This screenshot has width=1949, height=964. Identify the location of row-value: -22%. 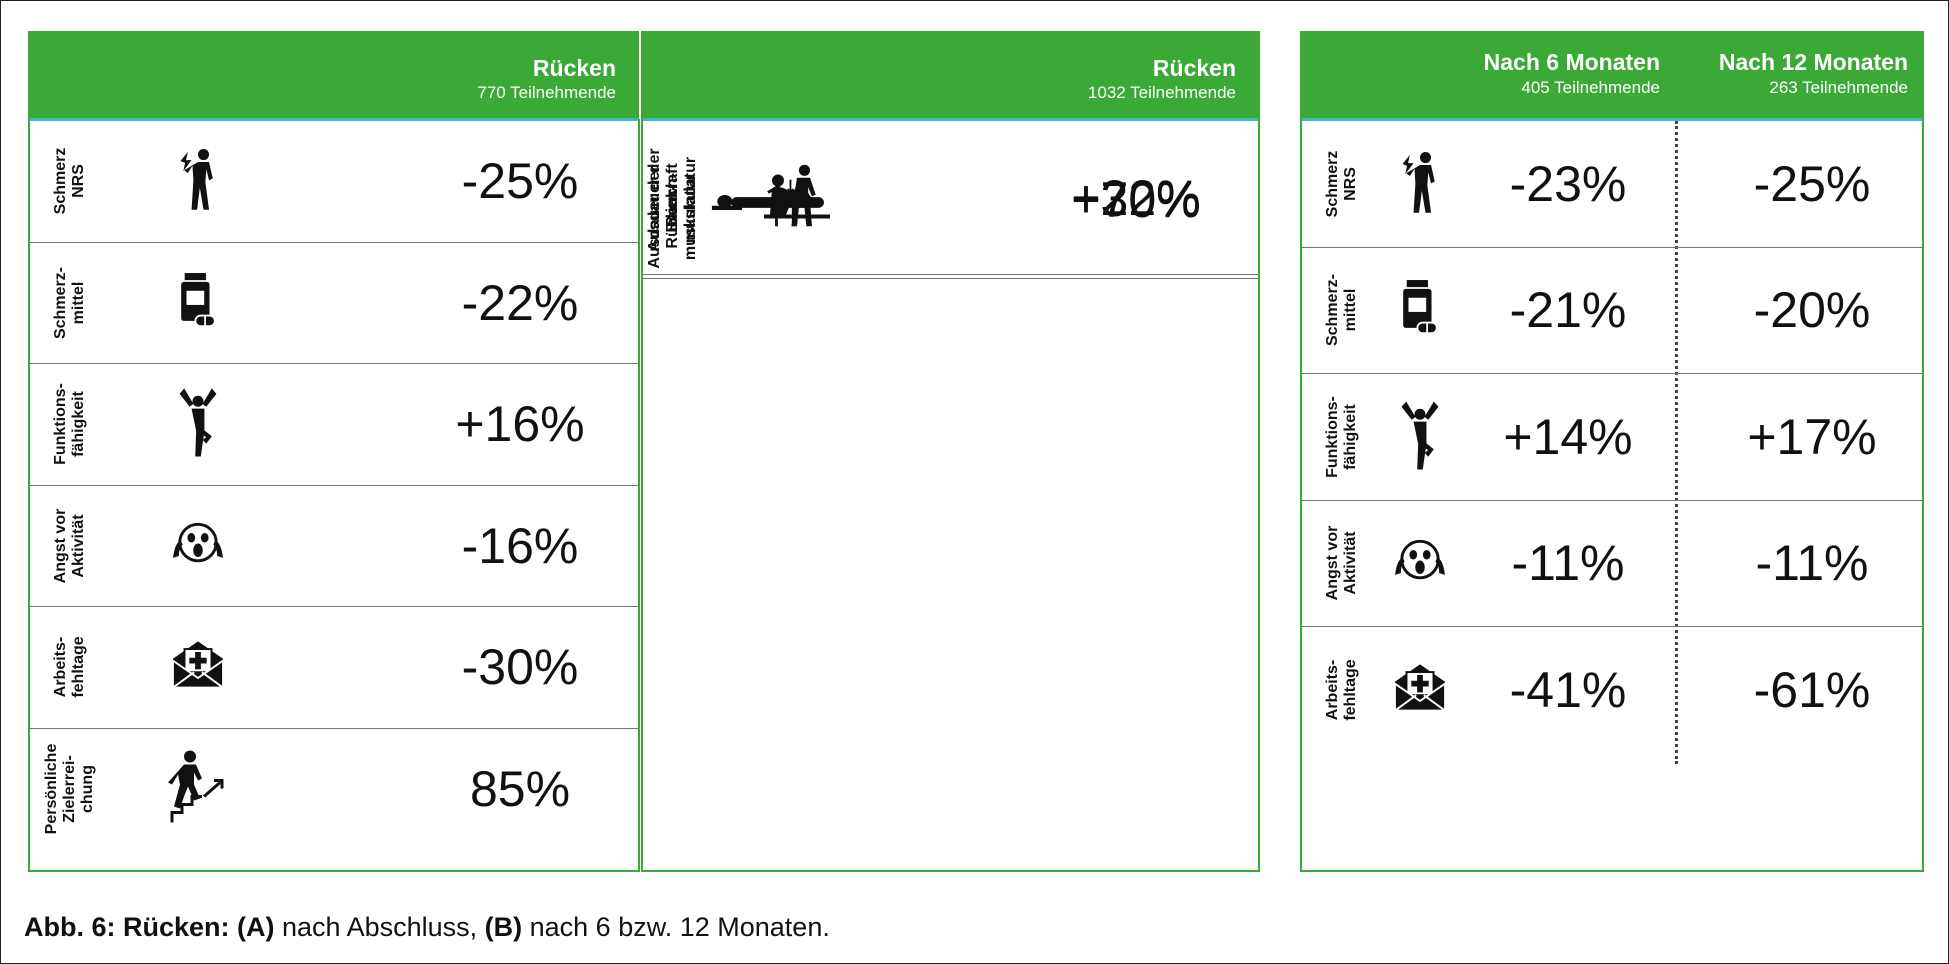
(520, 302).